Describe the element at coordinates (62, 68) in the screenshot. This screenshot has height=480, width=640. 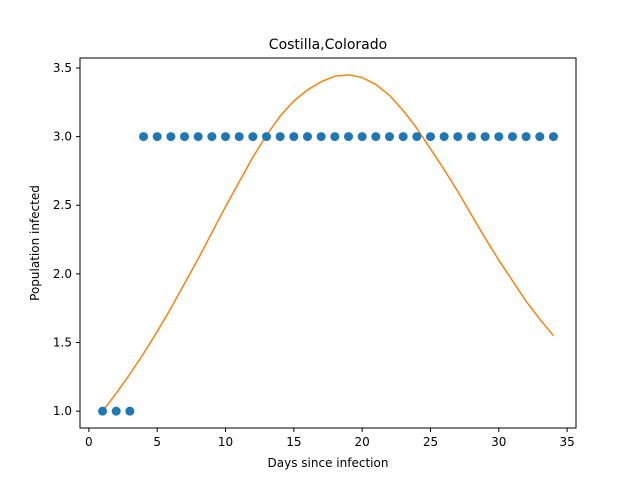
I see `y-tick-label: 3.5` at that location.